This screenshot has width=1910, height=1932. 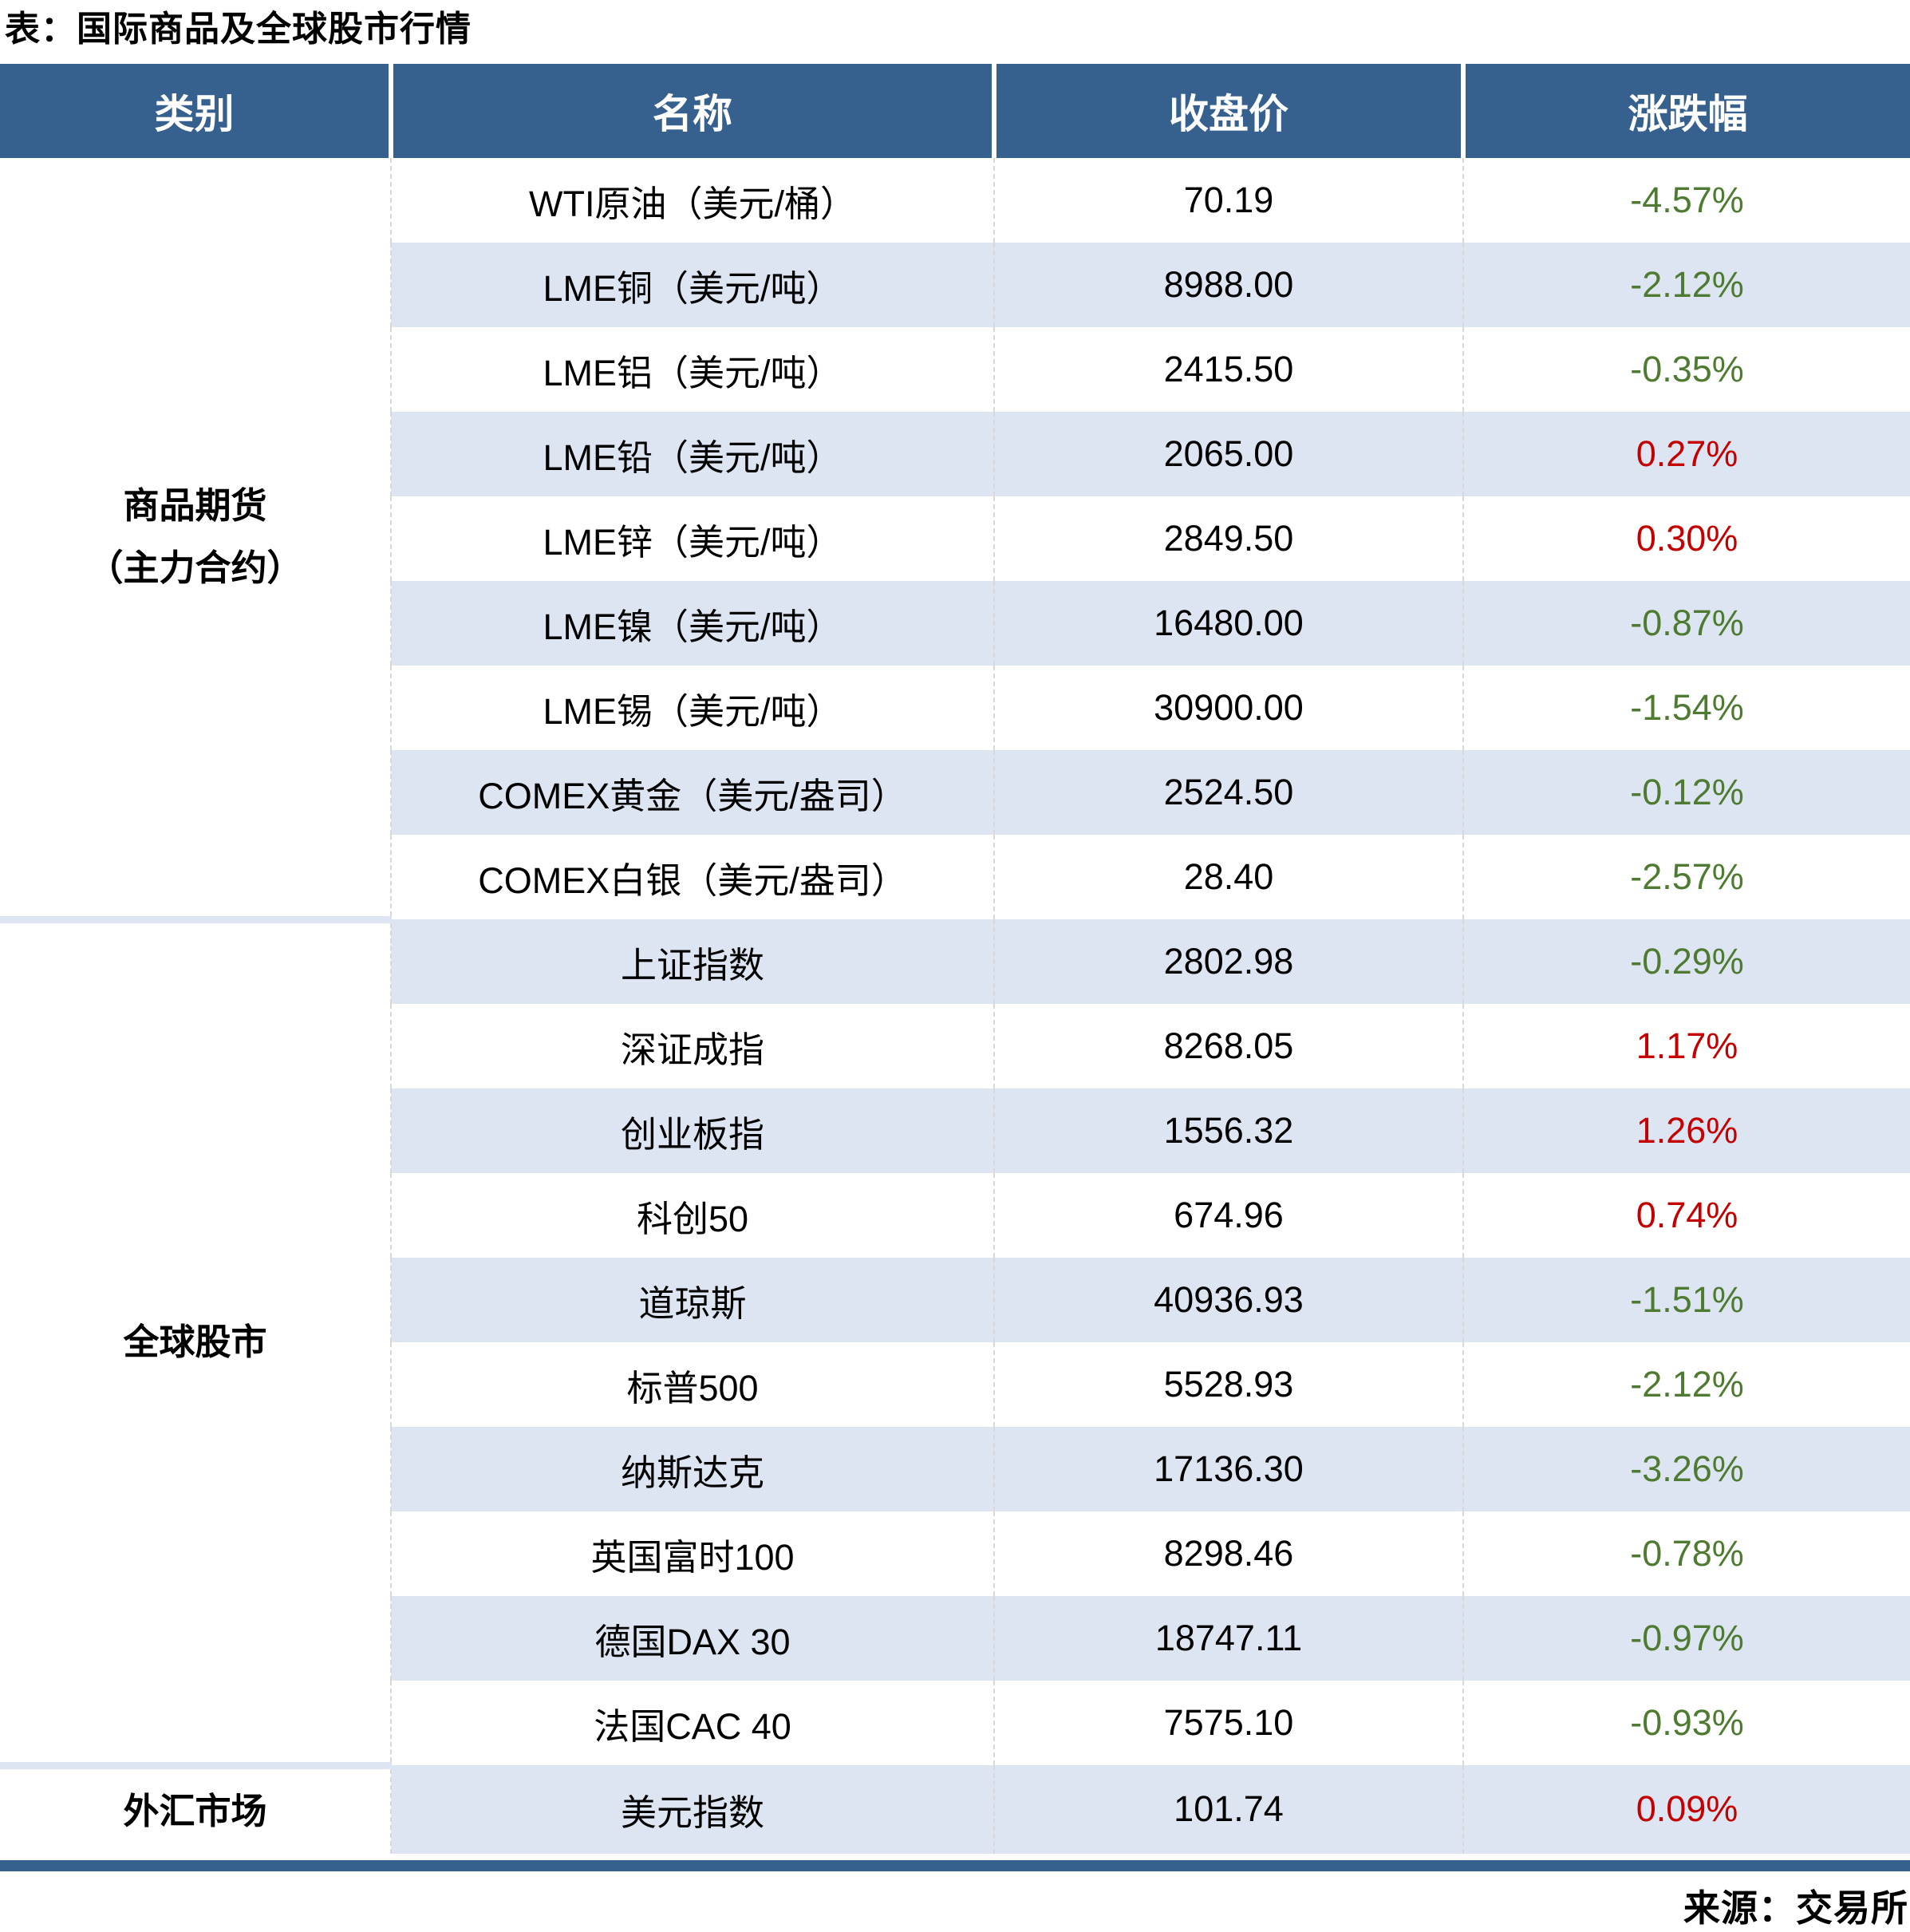 I want to click on name-cell: 科创50, so click(x=692, y=1215).